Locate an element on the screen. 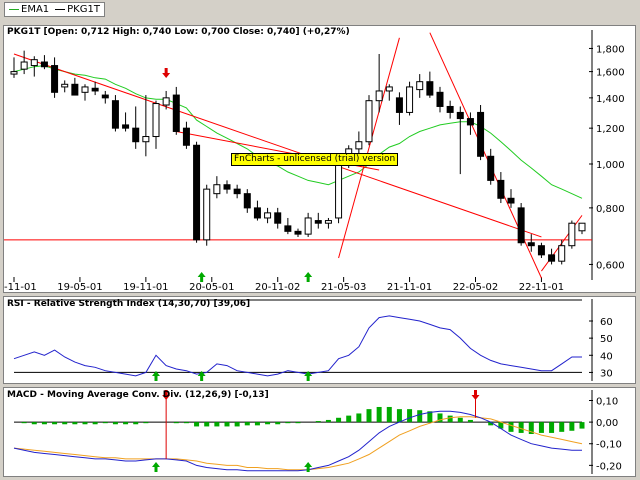 The width and height of the screenshot is (640, 480). macd-y-tick-label: -0,20 is located at coordinates (609, 466).